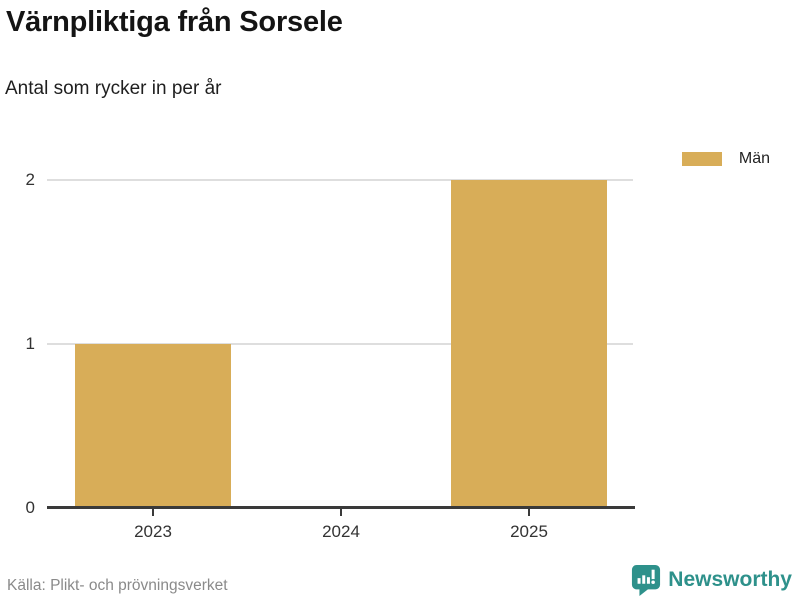 The height and width of the screenshot is (600, 800). I want to click on y-axis-tick-label: 2, so click(30, 179).